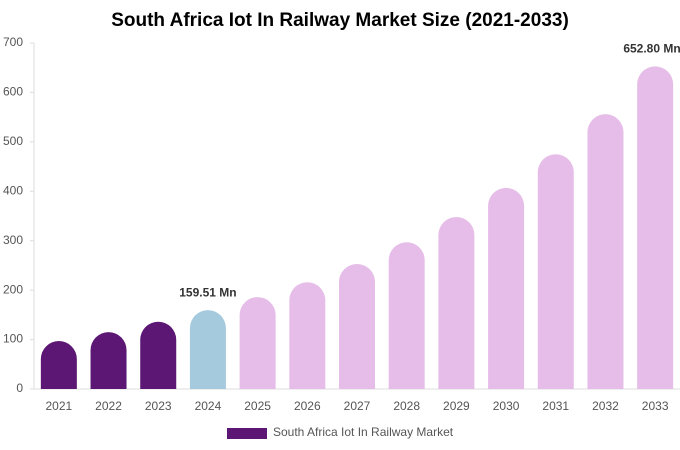  I want to click on value-label: 159.51 Mn, so click(207, 292).